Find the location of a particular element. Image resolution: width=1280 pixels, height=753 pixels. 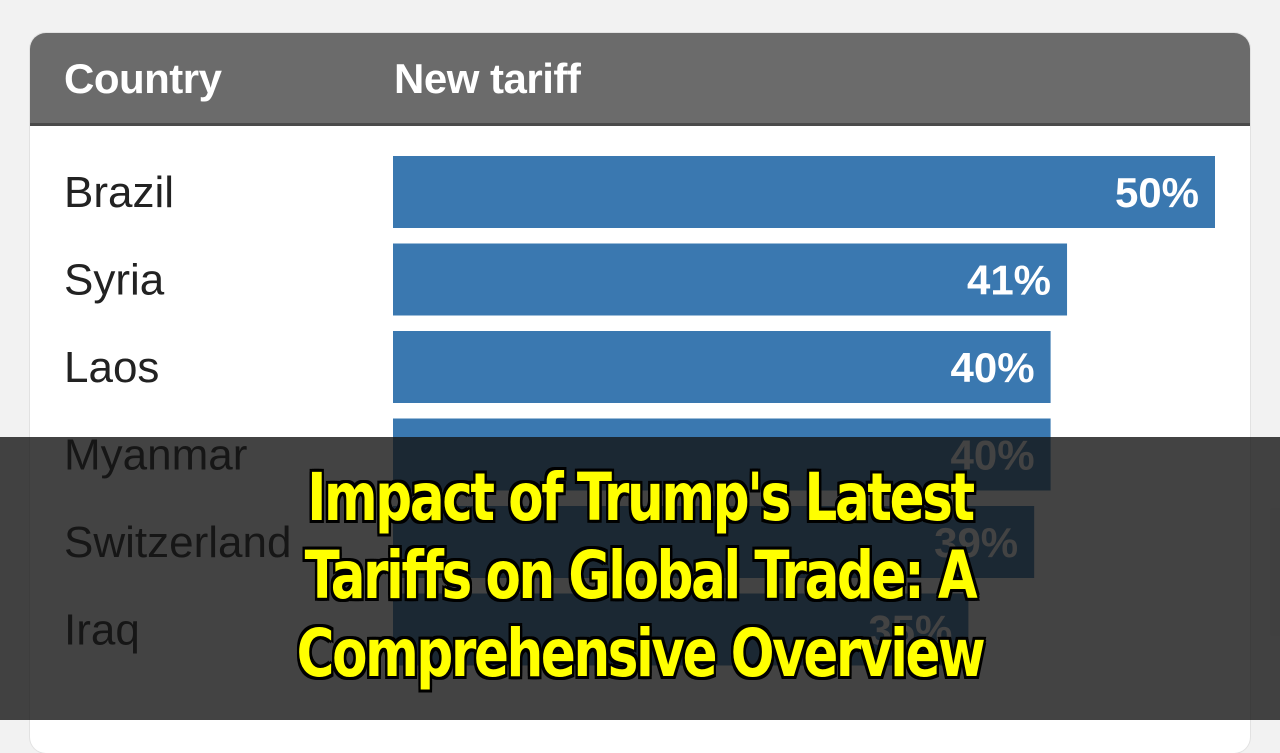

bar-syria is located at coordinates (730, 279).